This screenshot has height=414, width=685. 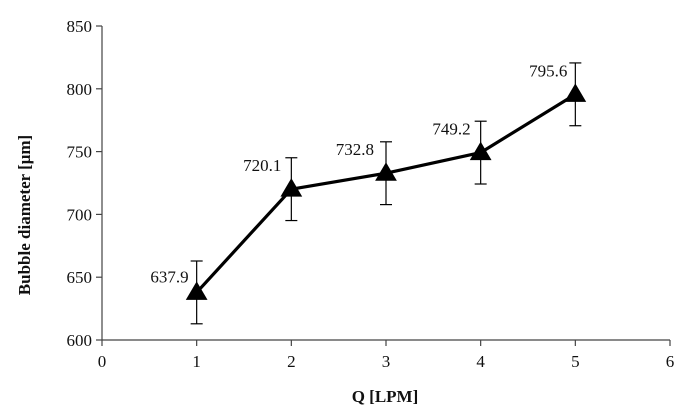 What do you see at coordinates (291, 361) in the screenshot?
I see `x-tick-label: 2` at bounding box center [291, 361].